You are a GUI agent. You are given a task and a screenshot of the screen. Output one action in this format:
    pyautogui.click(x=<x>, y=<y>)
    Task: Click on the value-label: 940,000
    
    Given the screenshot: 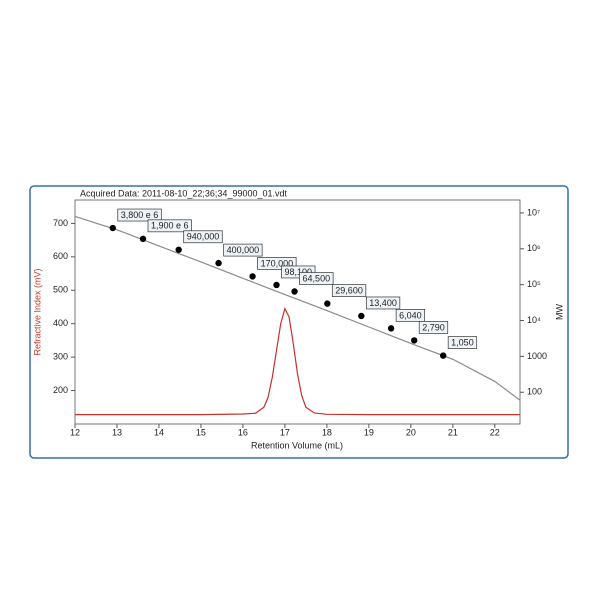 What is the action you would take?
    pyautogui.click(x=203, y=237)
    